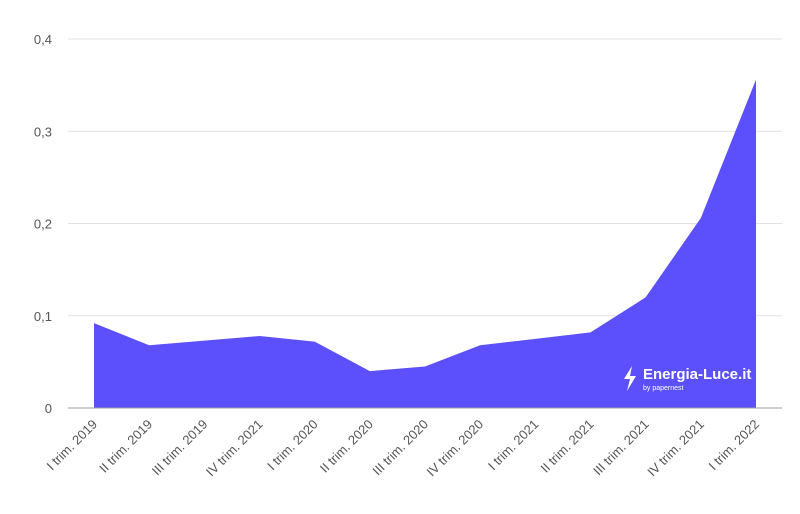 Image resolution: width=800 pixels, height=514 pixels. Describe the element at coordinates (43, 131) in the screenshot. I see `y-tick-label: 0,3` at that location.